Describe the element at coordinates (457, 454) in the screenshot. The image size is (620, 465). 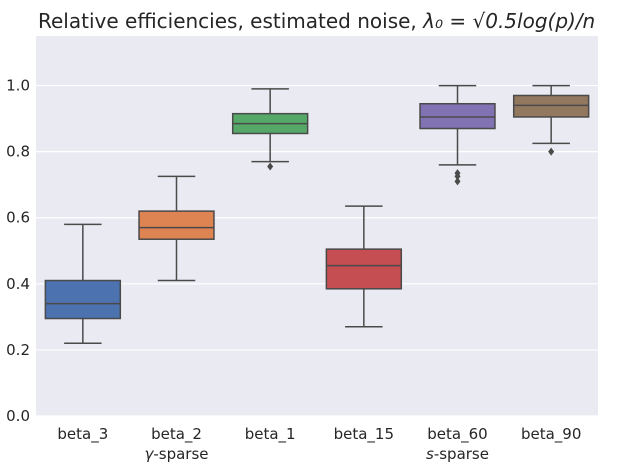
I see `group-label-1: s-sparse` at that location.